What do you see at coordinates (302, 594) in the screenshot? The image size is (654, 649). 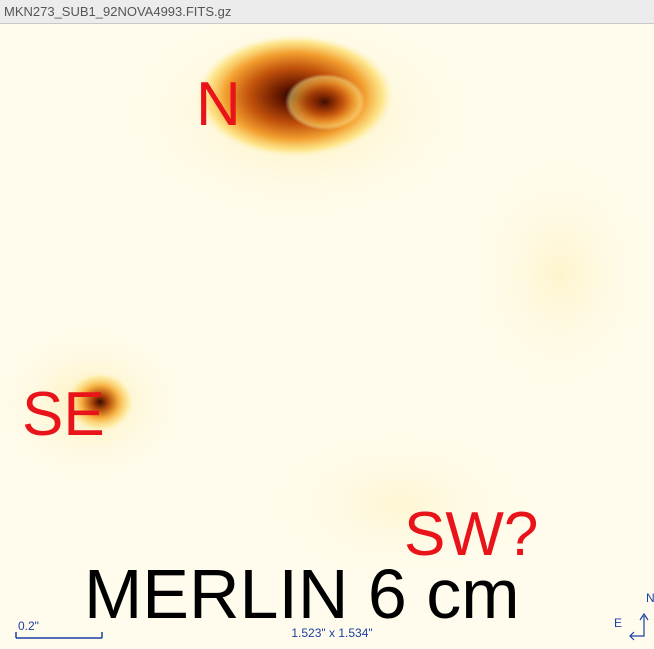 I see `caption: MERLIN 6 cm` at bounding box center [302, 594].